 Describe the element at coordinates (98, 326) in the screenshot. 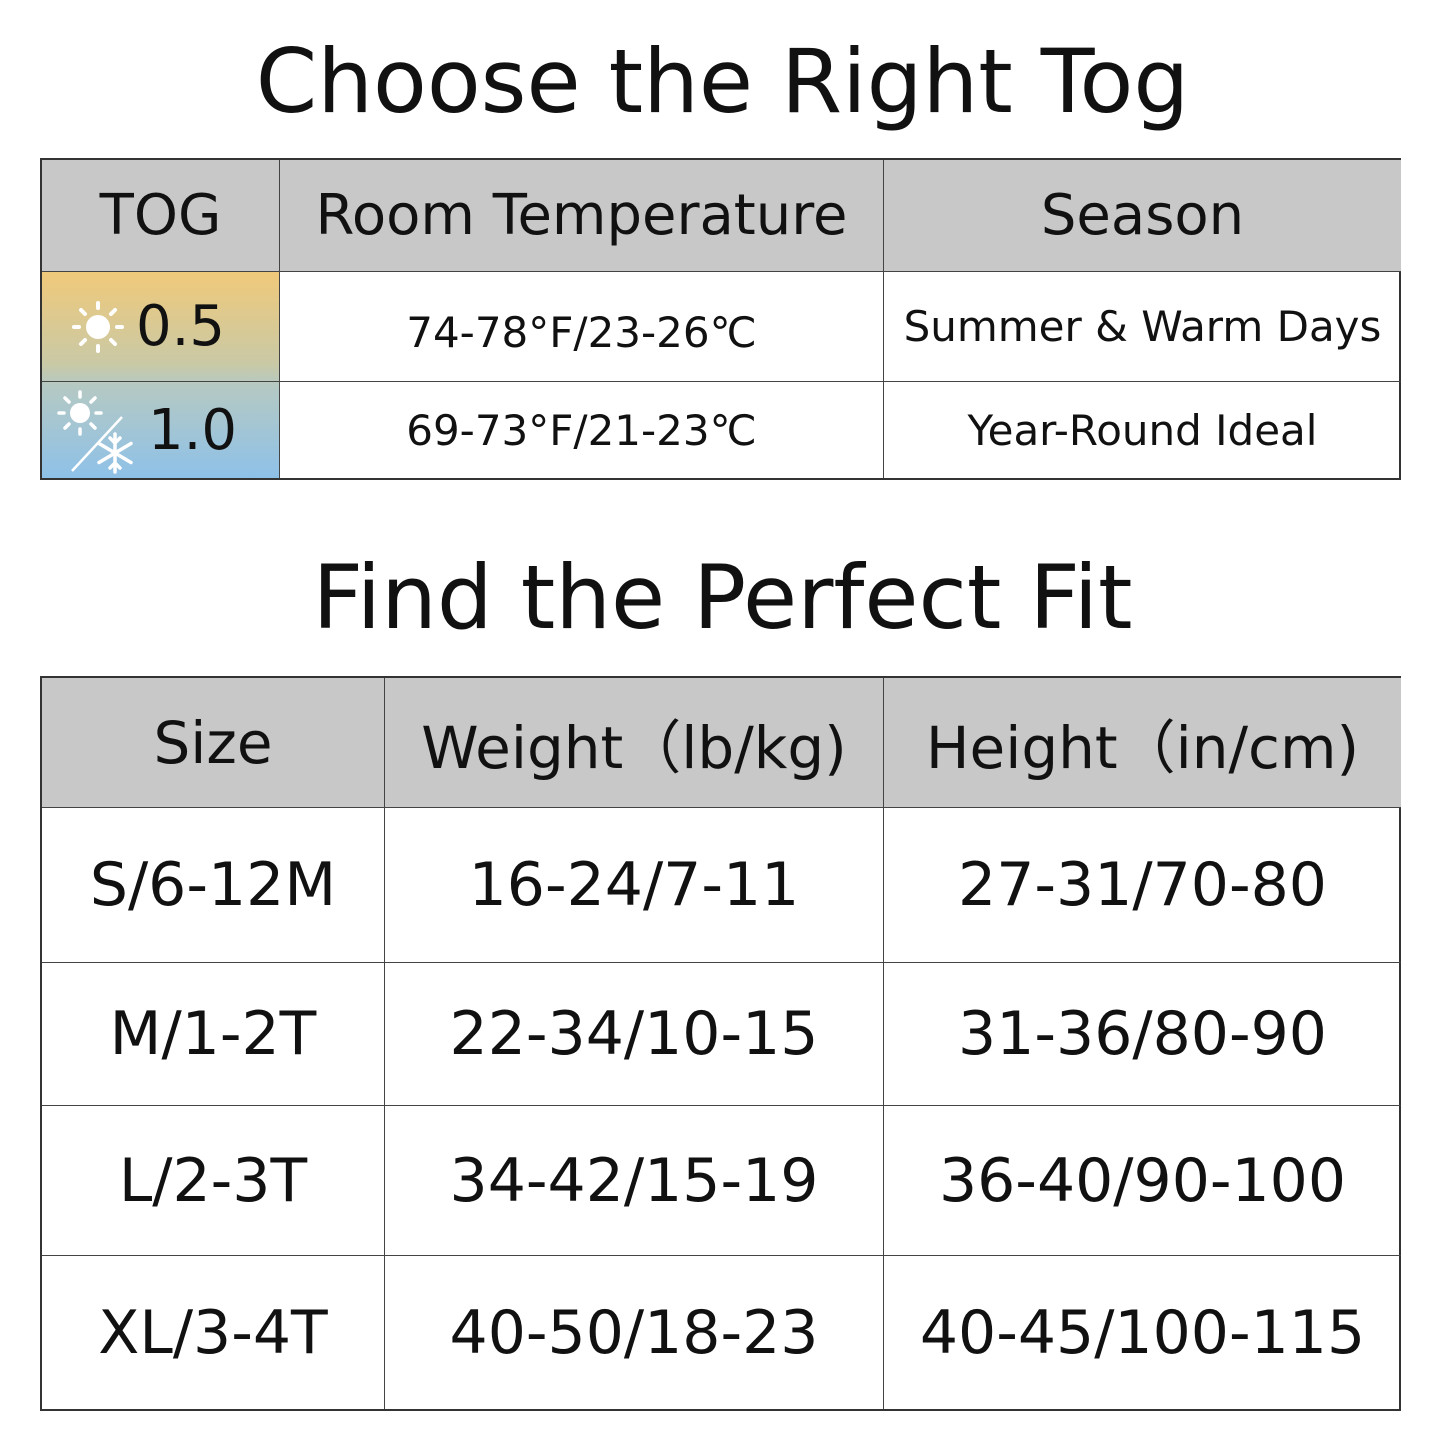

I see `sun-icon` at that location.